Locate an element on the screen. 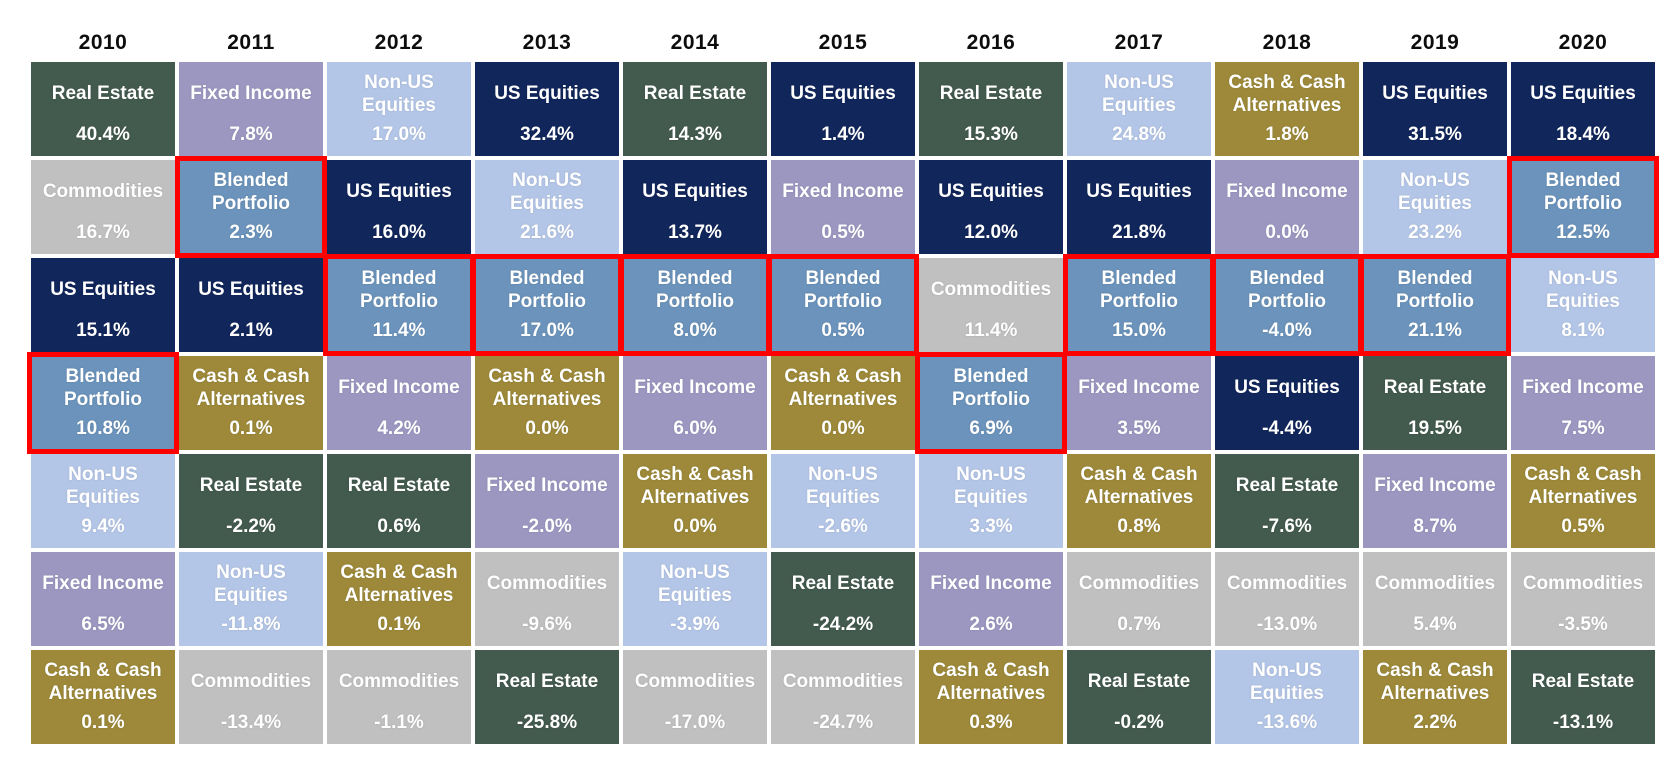  asset-cell: Fixed Income 6.5% is located at coordinates (103, 599).